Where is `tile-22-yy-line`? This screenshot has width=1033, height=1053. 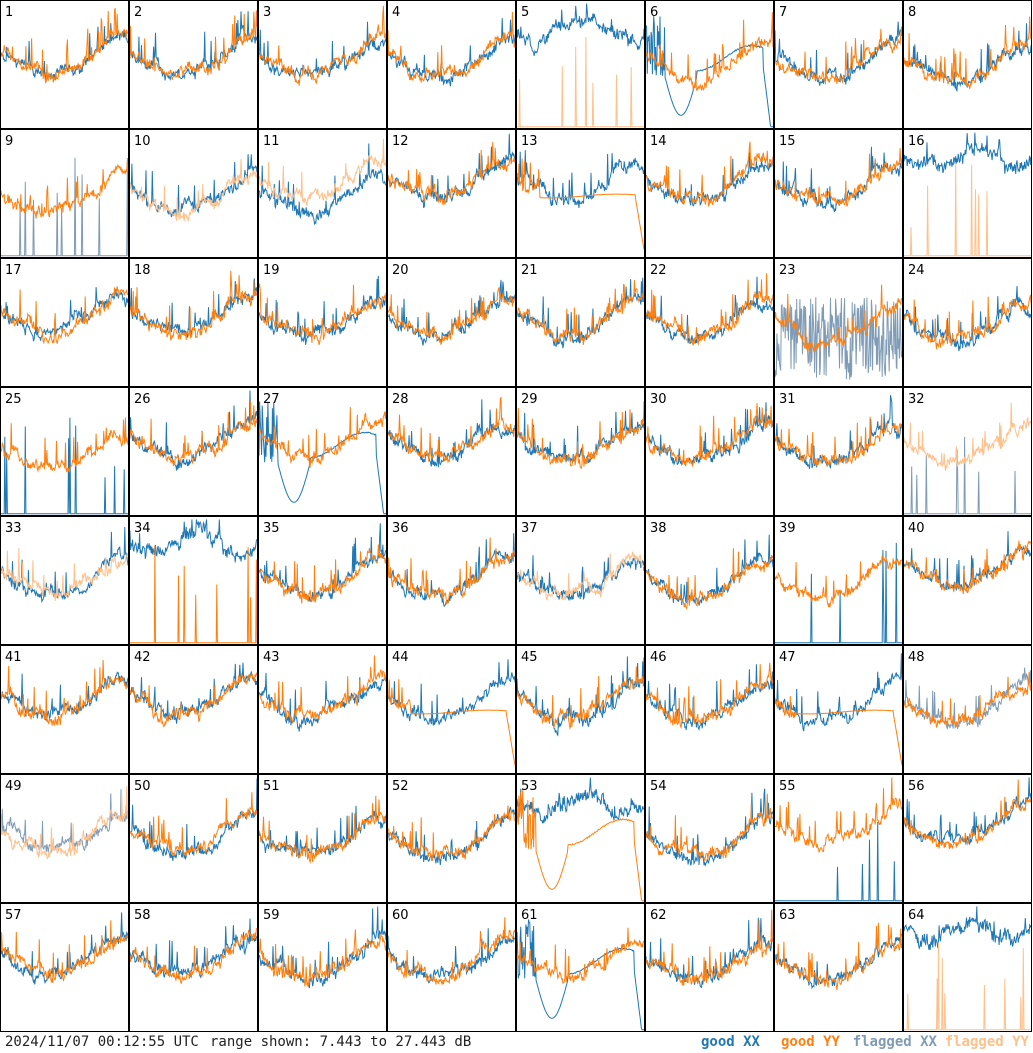 tile-22-yy-line is located at coordinates (709, 309).